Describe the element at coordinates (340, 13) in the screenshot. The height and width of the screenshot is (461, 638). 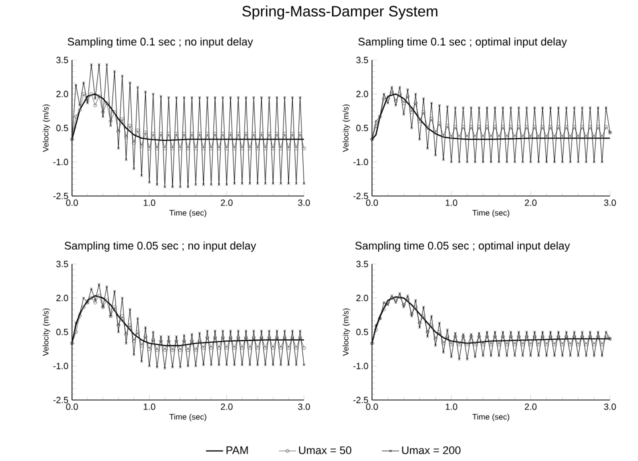
I see `text: Spring-Mass-Damper System` at that location.